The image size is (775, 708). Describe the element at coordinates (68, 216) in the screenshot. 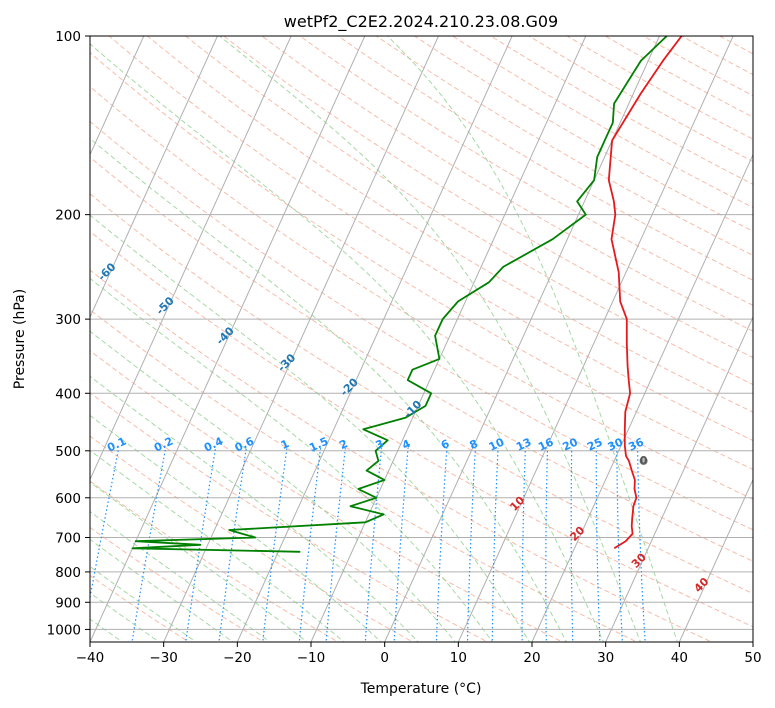

I see `y-tick-label: 200` at that location.